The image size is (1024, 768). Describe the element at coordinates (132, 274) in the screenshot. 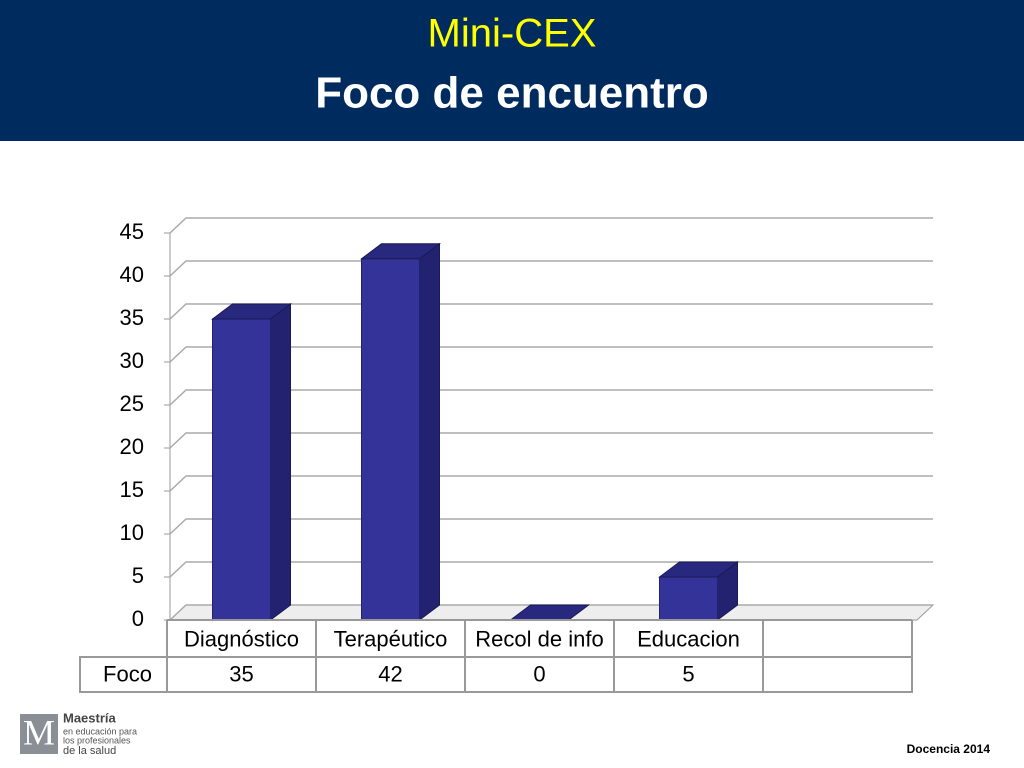

I see `y-tick-label: 40` at that location.